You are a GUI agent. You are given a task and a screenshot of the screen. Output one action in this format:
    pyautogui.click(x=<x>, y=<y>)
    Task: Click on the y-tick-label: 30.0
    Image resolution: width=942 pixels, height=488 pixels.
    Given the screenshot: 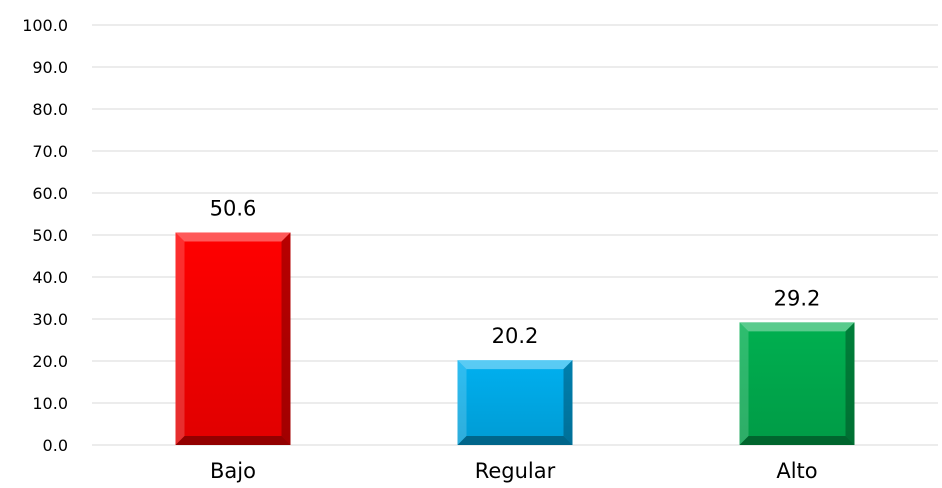 What is the action you would take?
    pyautogui.click(x=50, y=319)
    